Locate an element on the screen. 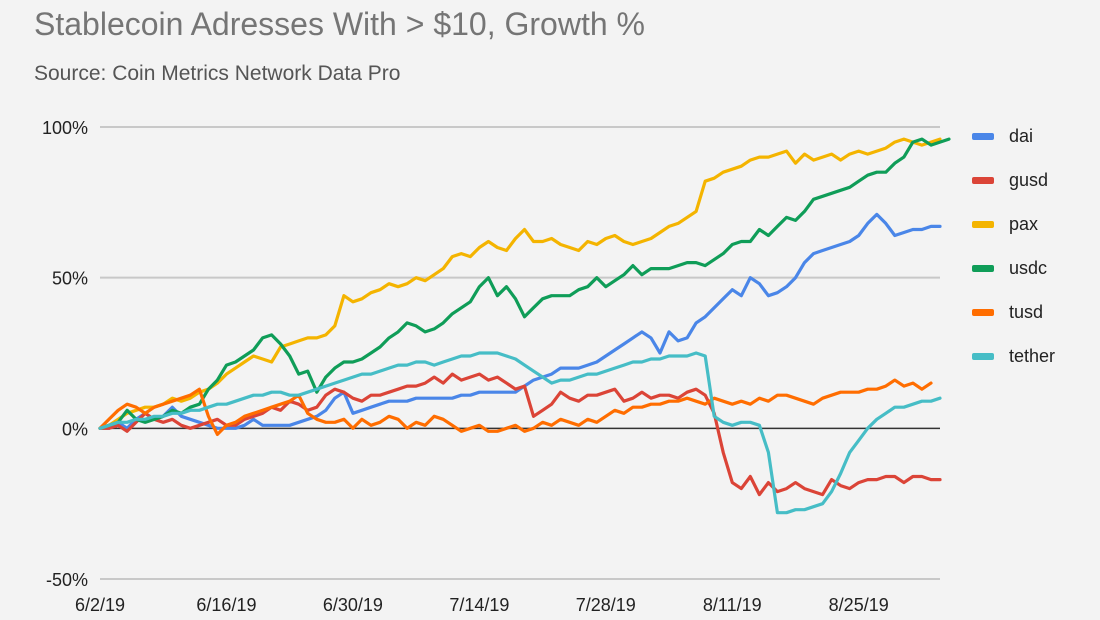 This screenshot has height=620, width=1100. legend-item-gusd: gusd is located at coordinates (1013, 180).